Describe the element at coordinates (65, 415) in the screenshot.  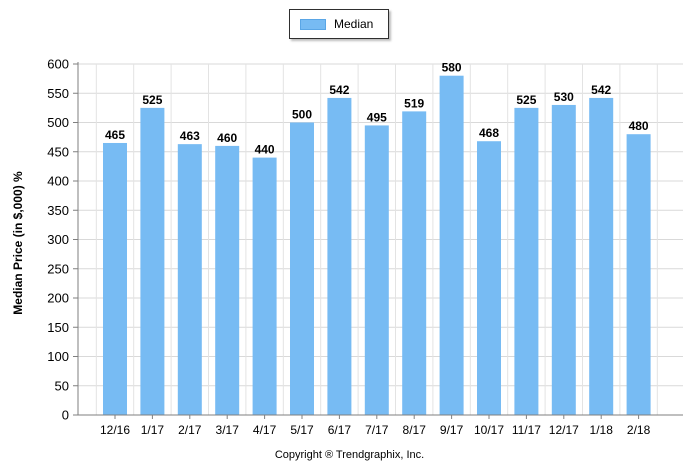
I see `y-tick-label: 0` at that location.